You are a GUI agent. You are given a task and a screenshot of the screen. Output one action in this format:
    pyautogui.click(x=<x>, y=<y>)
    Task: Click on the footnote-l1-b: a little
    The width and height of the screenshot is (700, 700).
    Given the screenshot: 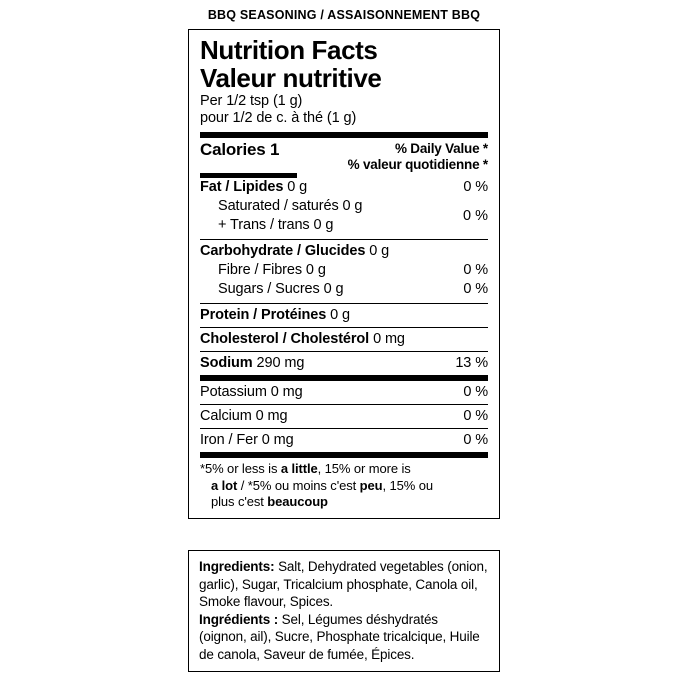 What is the action you would take?
    pyautogui.click(x=299, y=468)
    